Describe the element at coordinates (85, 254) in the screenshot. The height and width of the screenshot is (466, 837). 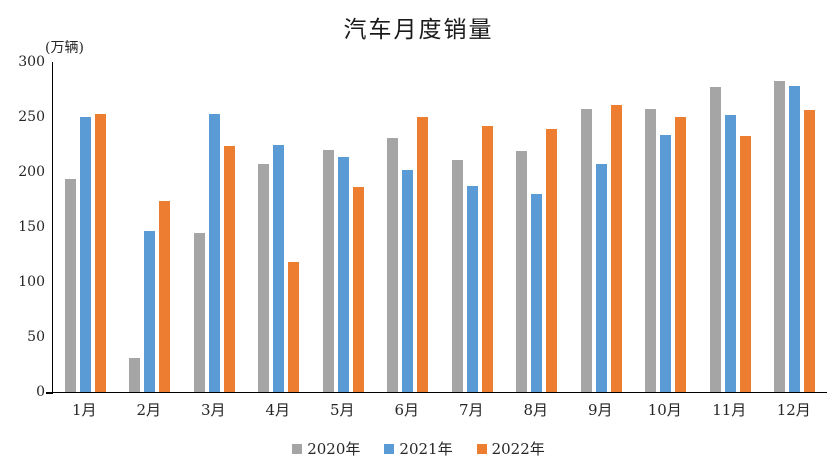
I see `bar-2021-m1` at that location.